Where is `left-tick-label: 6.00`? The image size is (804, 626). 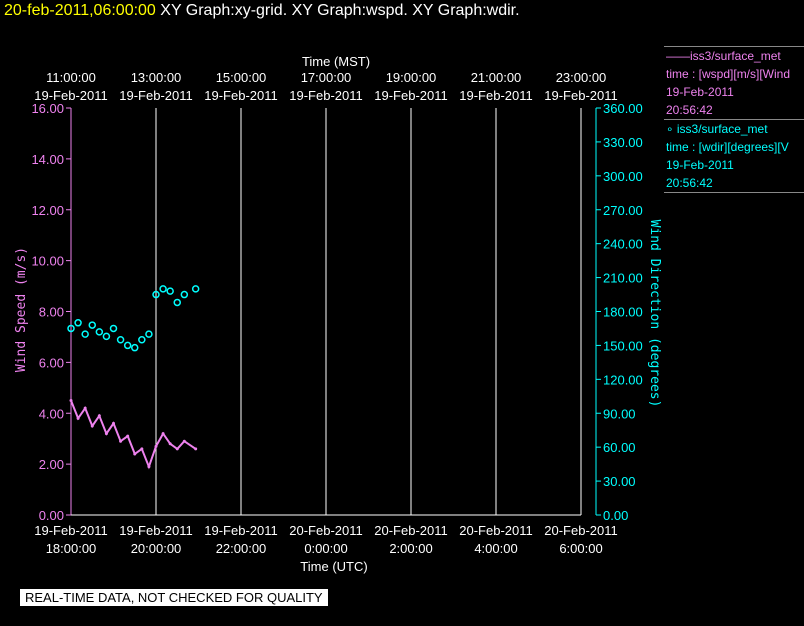 left-tick-label: 6.00 is located at coordinates (51, 362).